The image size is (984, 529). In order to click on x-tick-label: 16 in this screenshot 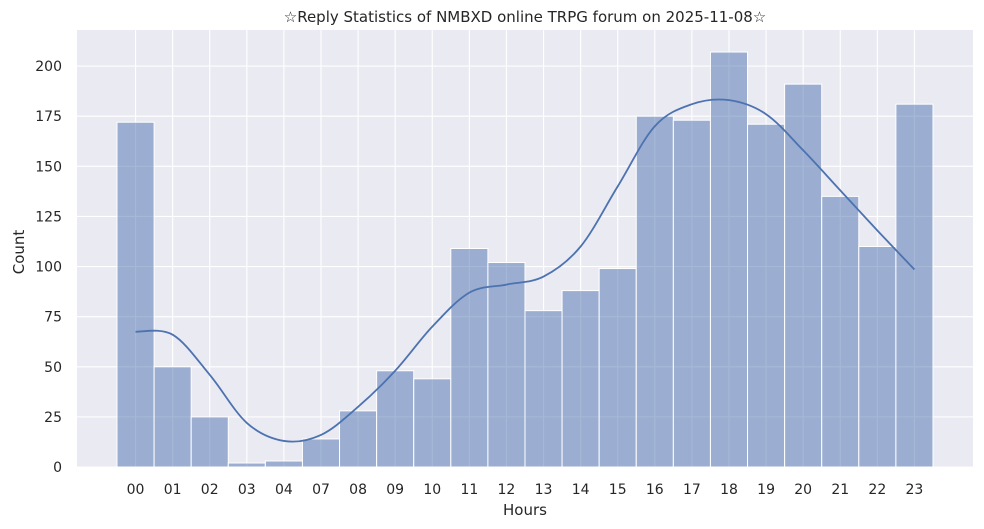, I will do `click(655, 490)`.